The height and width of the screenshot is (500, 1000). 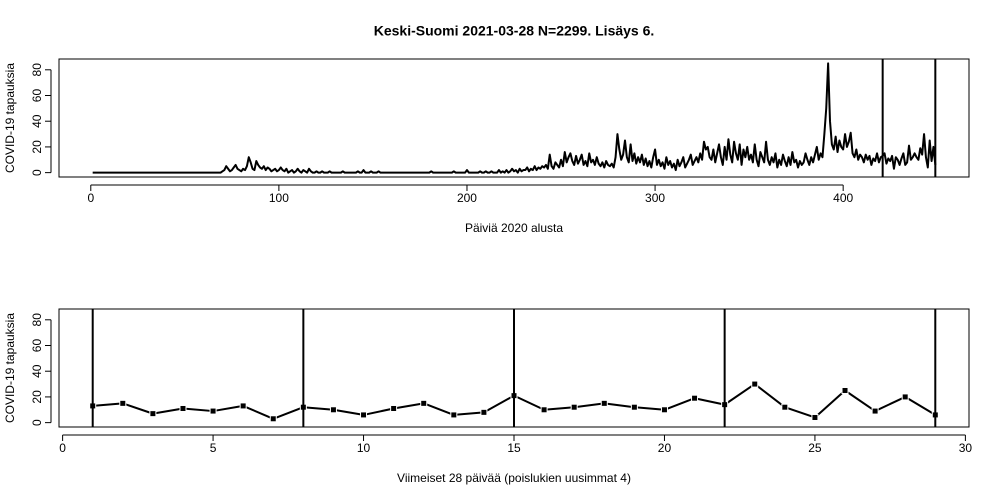 What do you see at coordinates (966, 448) in the screenshot?
I see `x-tick-label: 30` at bounding box center [966, 448].